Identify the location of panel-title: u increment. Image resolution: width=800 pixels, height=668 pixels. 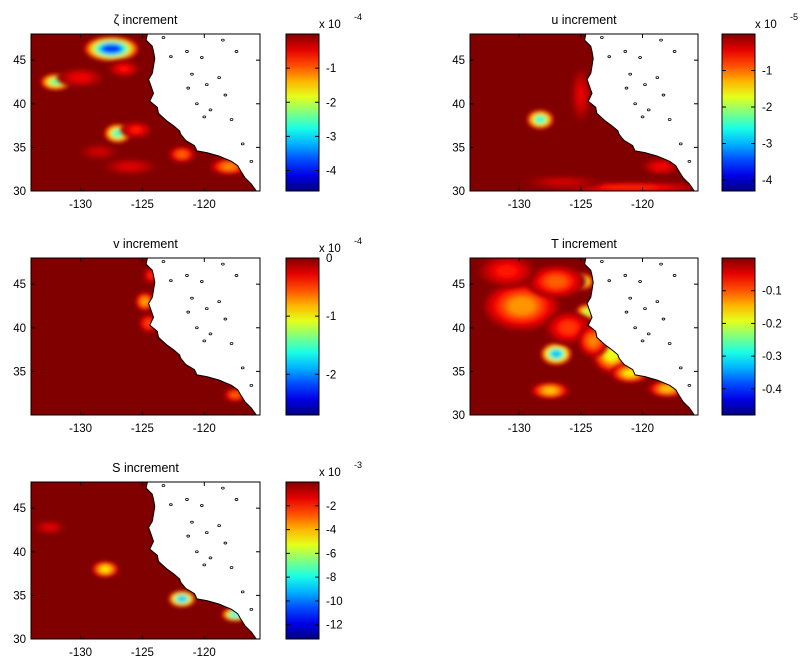
(584, 20).